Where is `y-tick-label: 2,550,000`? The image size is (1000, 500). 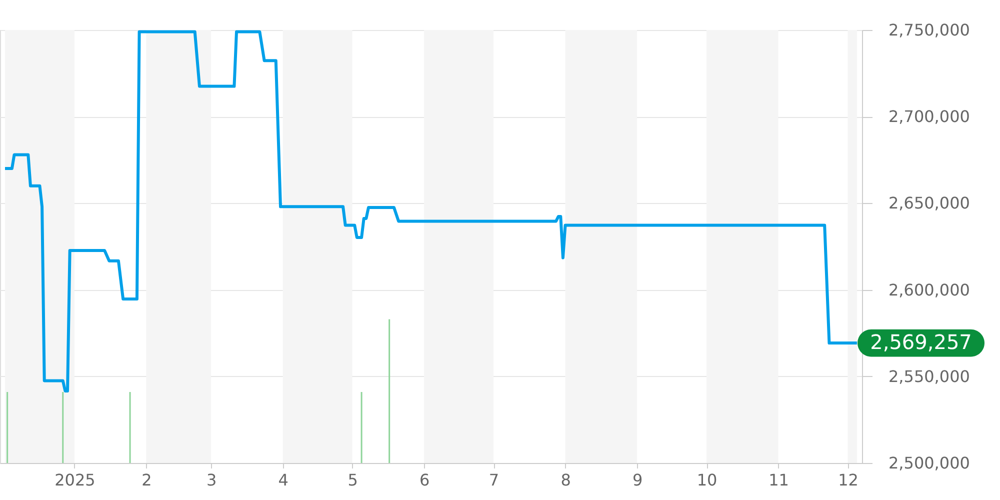
y-tick-label: 2,550,000 is located at coordinates (929, 376).